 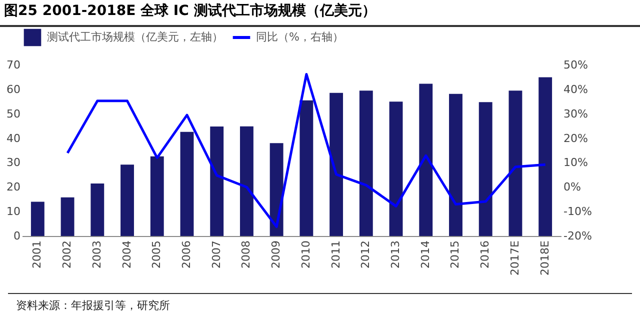 I want to click on x-tick-label: 2016, so click(x=485, y=254).